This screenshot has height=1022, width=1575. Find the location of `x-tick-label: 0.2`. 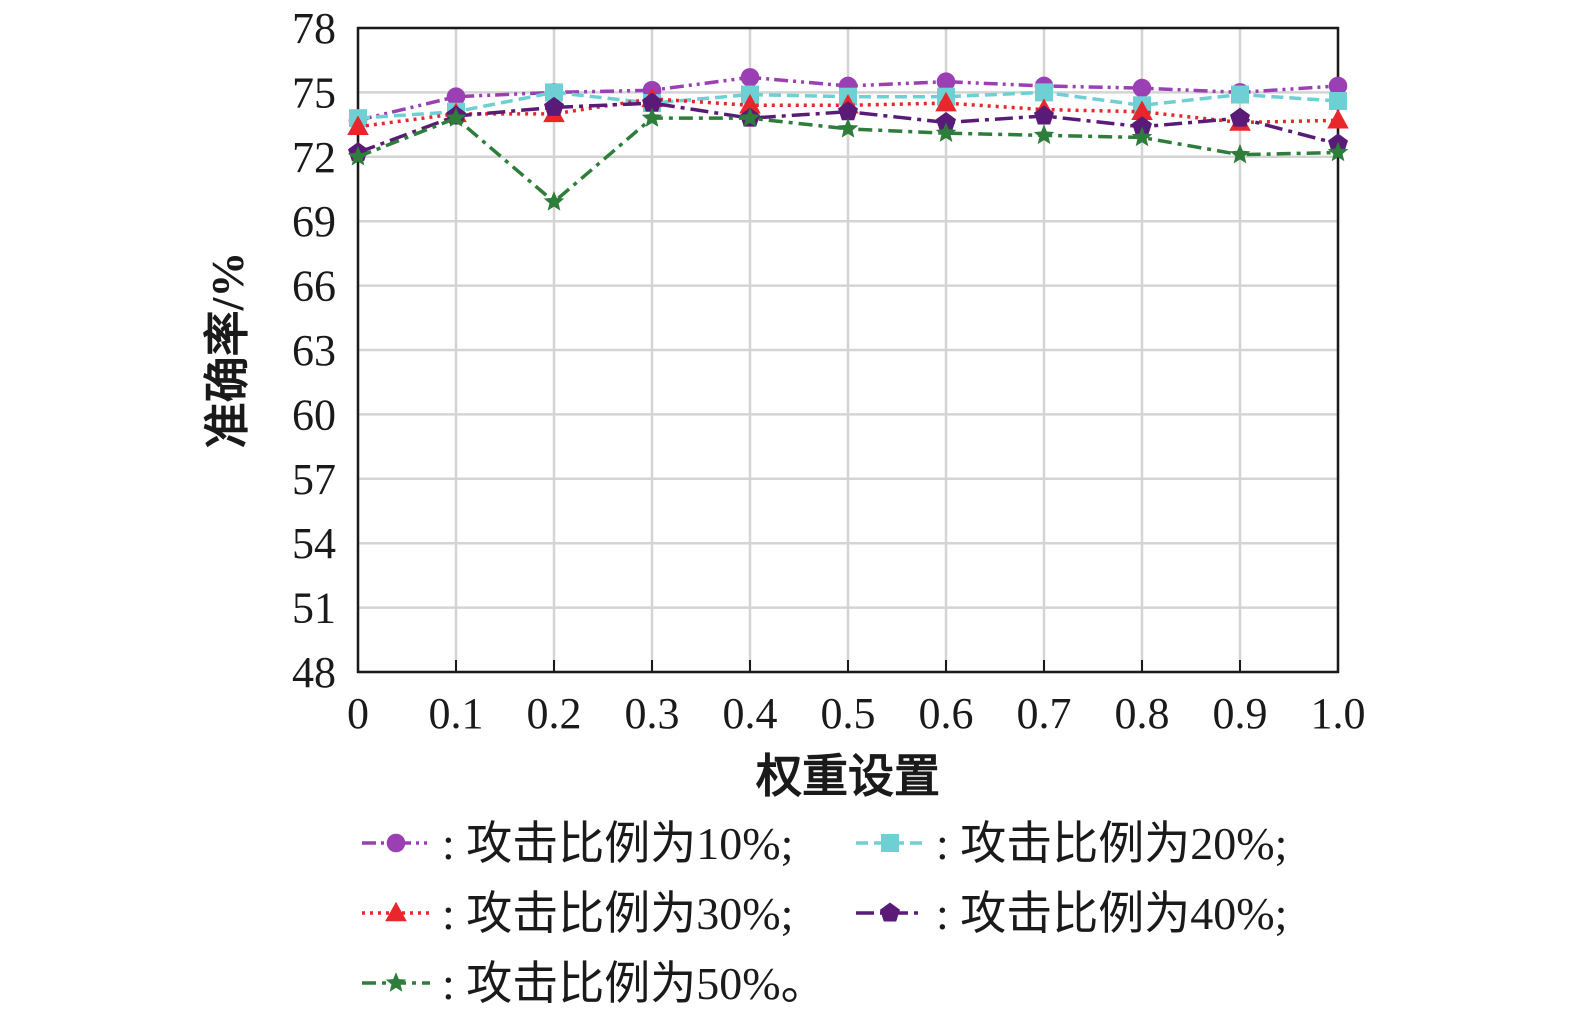

x-tick-label: 0.2 is located at coordinates (554, 713).